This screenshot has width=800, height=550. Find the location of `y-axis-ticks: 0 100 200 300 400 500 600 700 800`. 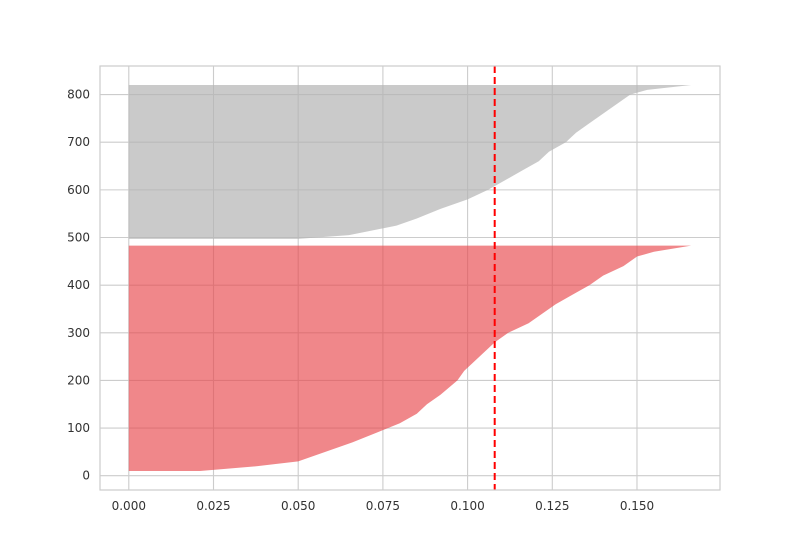

y-axis-ticks: 0 100 200 300 400 500 600 700 800 is located at coordinates (78, 285).